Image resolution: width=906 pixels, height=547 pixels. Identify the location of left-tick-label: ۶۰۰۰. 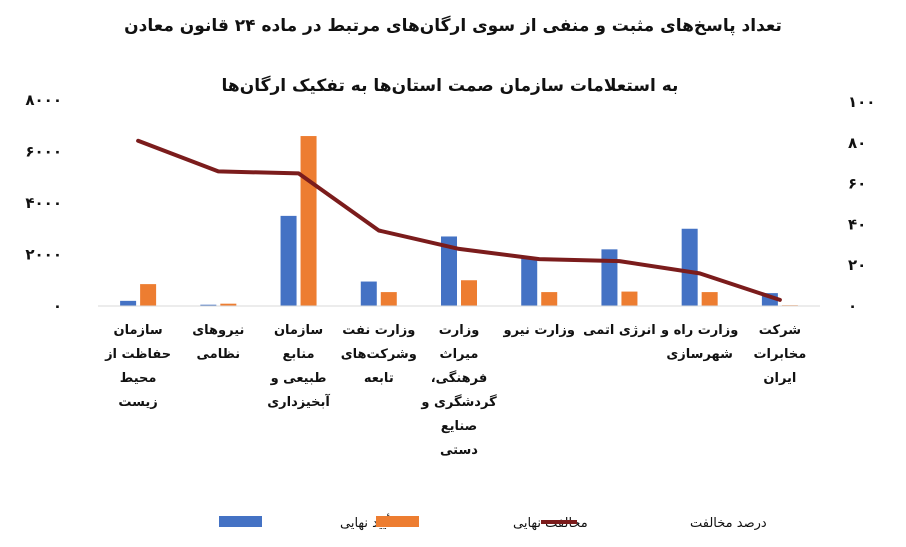
(43, 152).